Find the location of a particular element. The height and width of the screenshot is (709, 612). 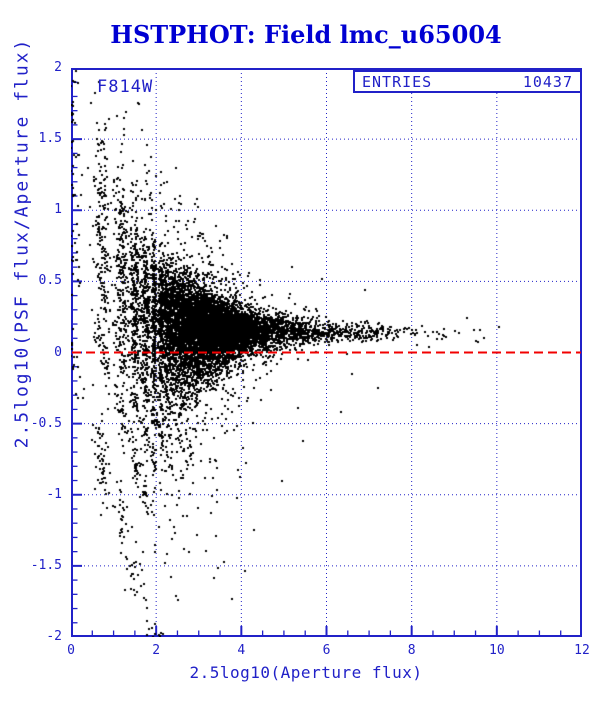

y-tick-label: 0 is located at coordinates (58, 352).